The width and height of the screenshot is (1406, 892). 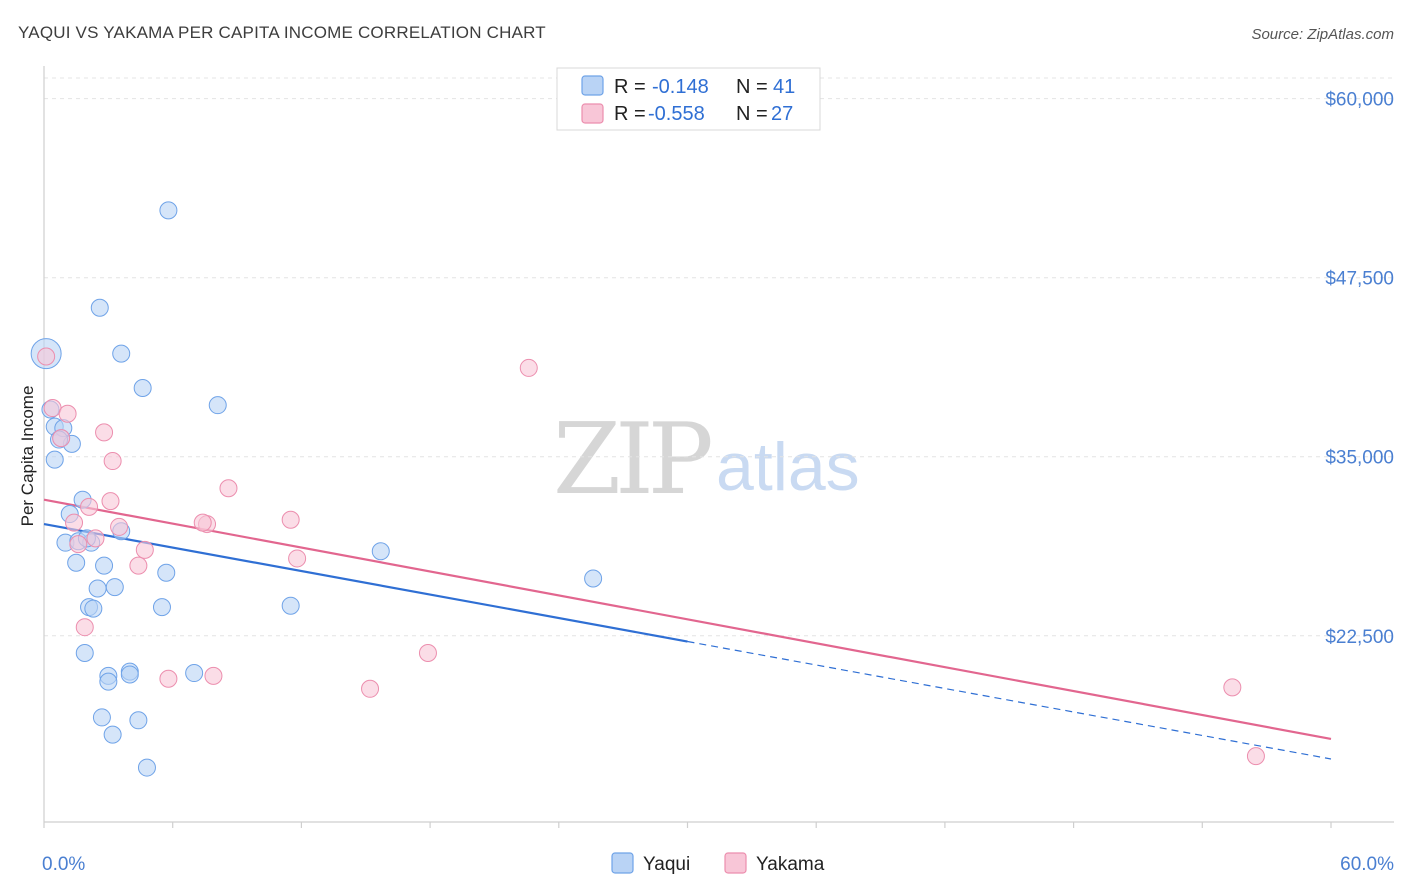 What do you see at coordinates (592, 85) in the screenshot?
I see `legend-swatch-yaqui` at bounding box center [592, 85].